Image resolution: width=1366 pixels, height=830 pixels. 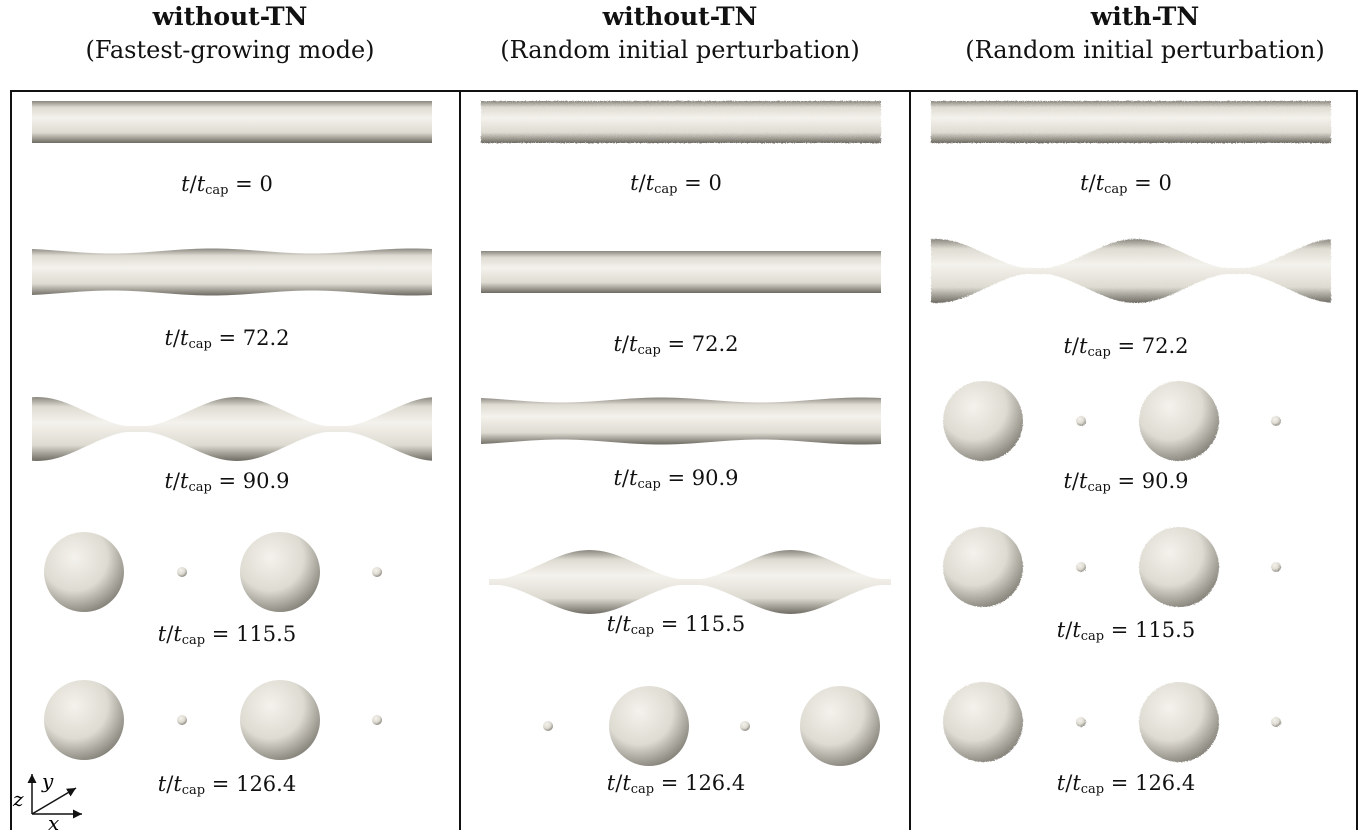 I want to click on y-axis-arrow, so click(x=54, y=801).